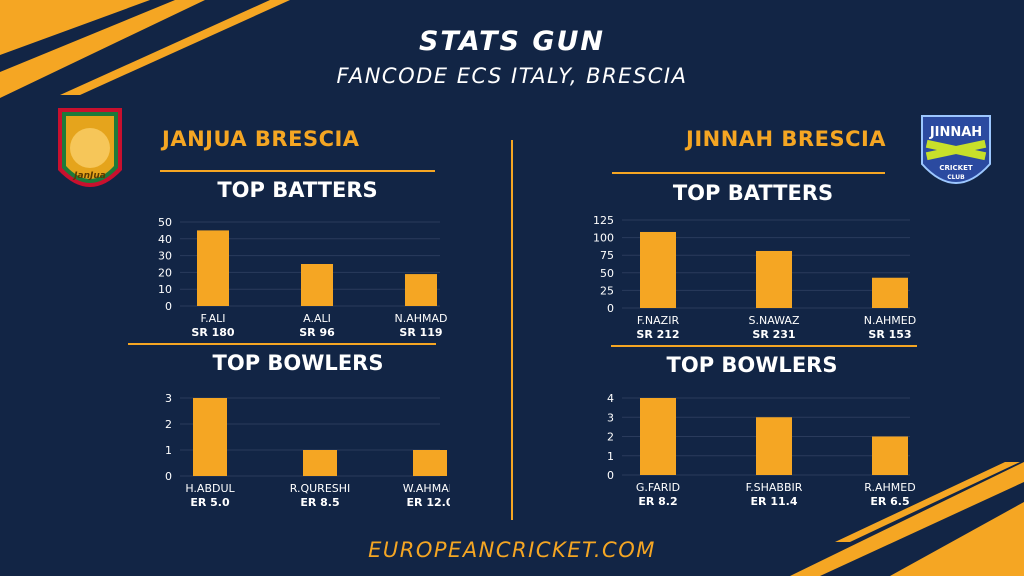 The image size is (1024, 576). I want to click on left-bowlers-ytick-label: 3, so click(168, 398).